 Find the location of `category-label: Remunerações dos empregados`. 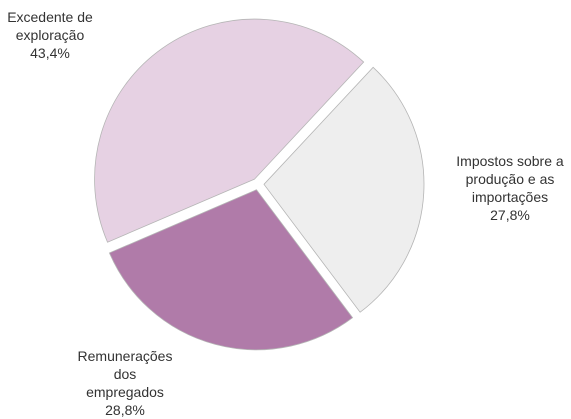

category-label: Remunerações dos empregados is located at coordinates (125, 374).